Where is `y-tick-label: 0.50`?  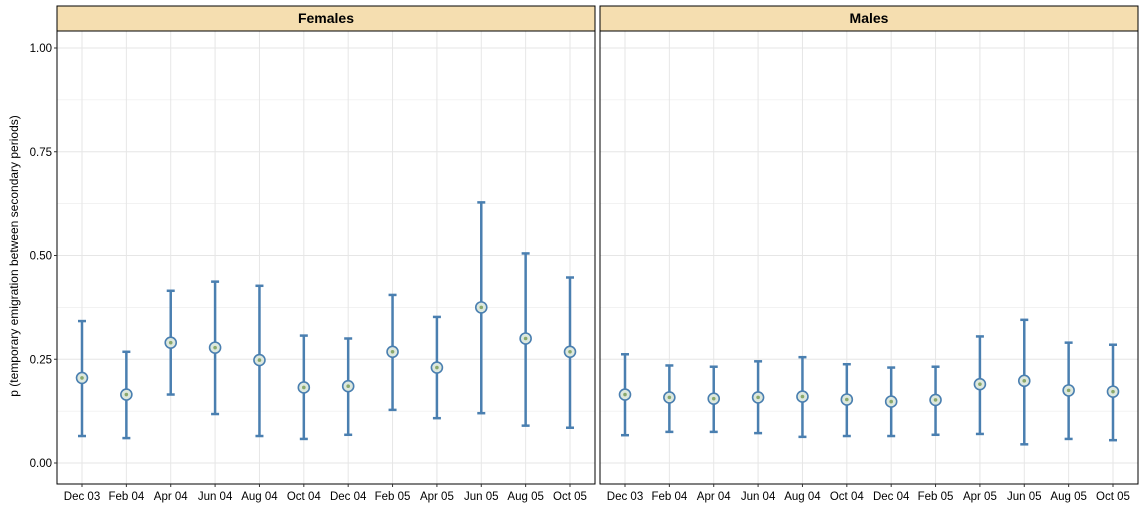
y-tick-label: 0.50 is located at coordinates (41, 257).